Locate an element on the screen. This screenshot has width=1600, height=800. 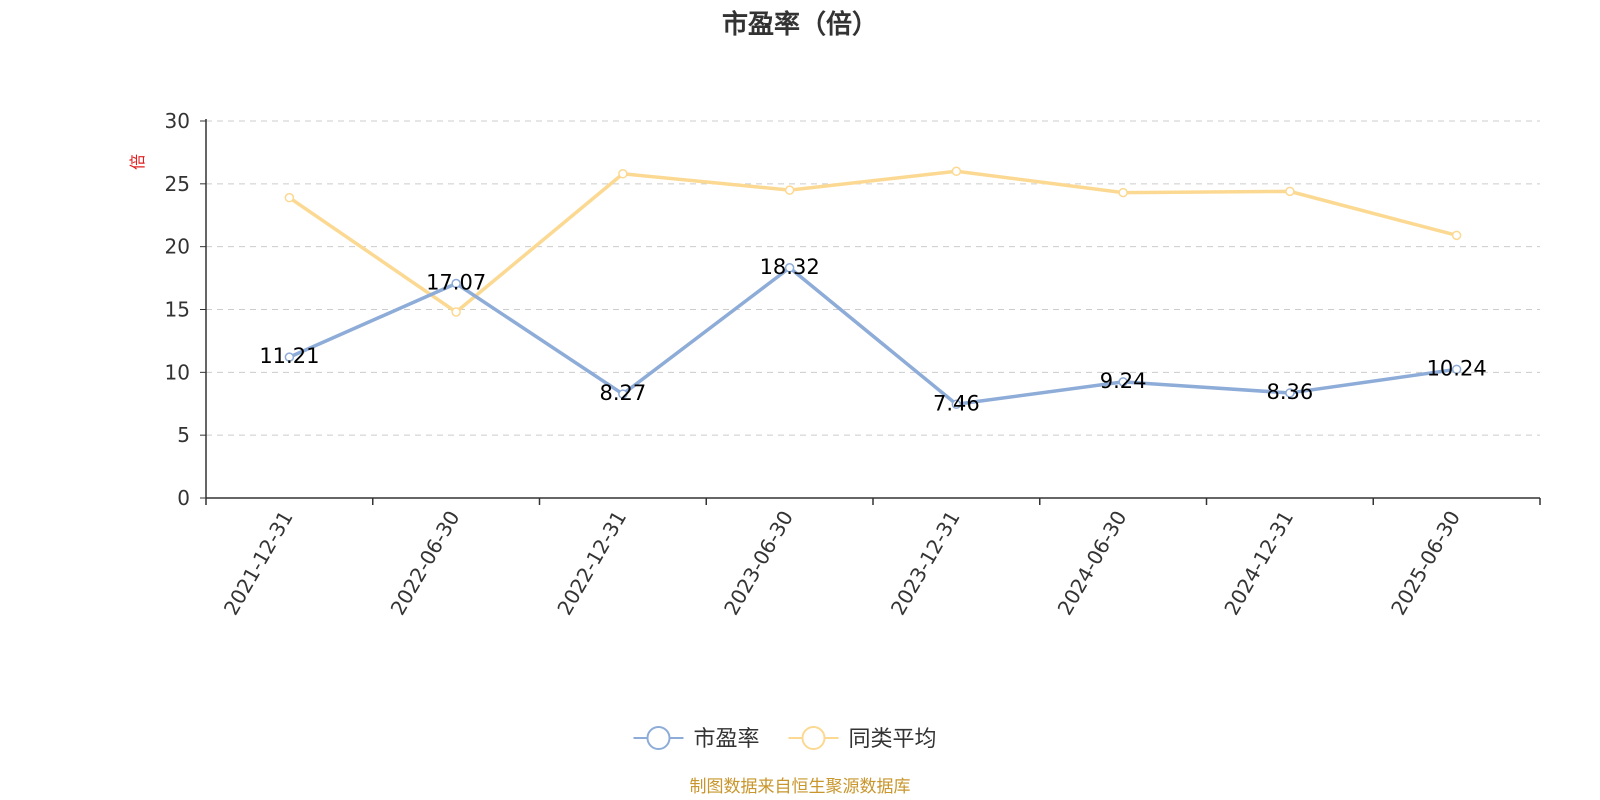
data-label-市盈率-2024-12-31: 8.36 is located at coordinates (1289, 392).